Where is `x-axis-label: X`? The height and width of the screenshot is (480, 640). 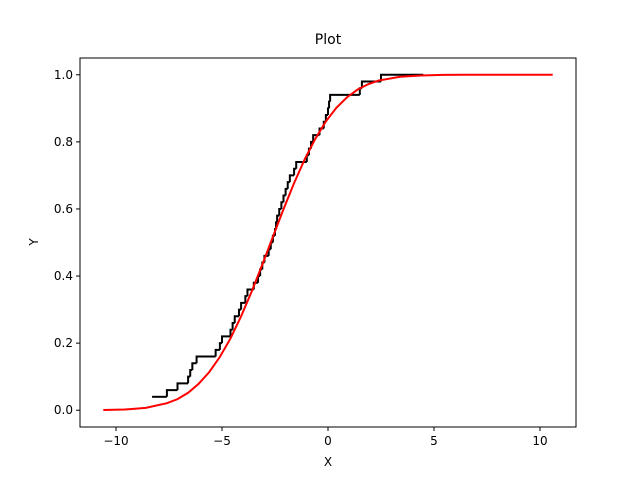 x-axis-label: X is located at coordinates (328, 462).